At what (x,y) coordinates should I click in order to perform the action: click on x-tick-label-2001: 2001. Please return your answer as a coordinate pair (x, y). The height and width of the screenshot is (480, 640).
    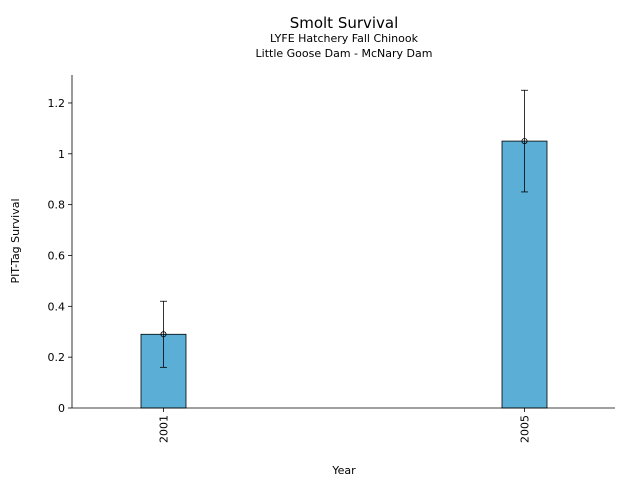
    Looking at the image, I should click on (164, 429).